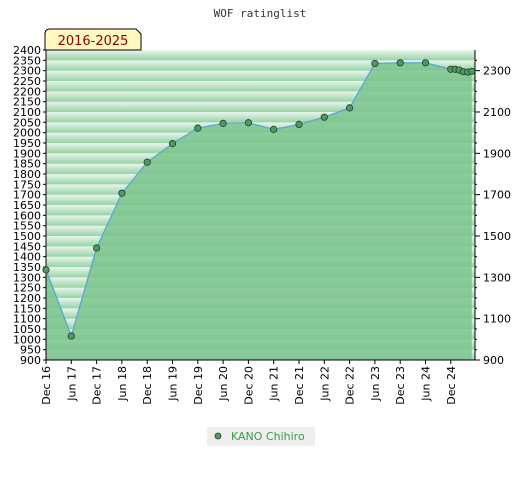 This screenshot has width=520, height=480. What do you see at coordinates (27, 153) in the screenshot?
I see `y-left-tick-label: 1900` at bounding box center [27, 153].